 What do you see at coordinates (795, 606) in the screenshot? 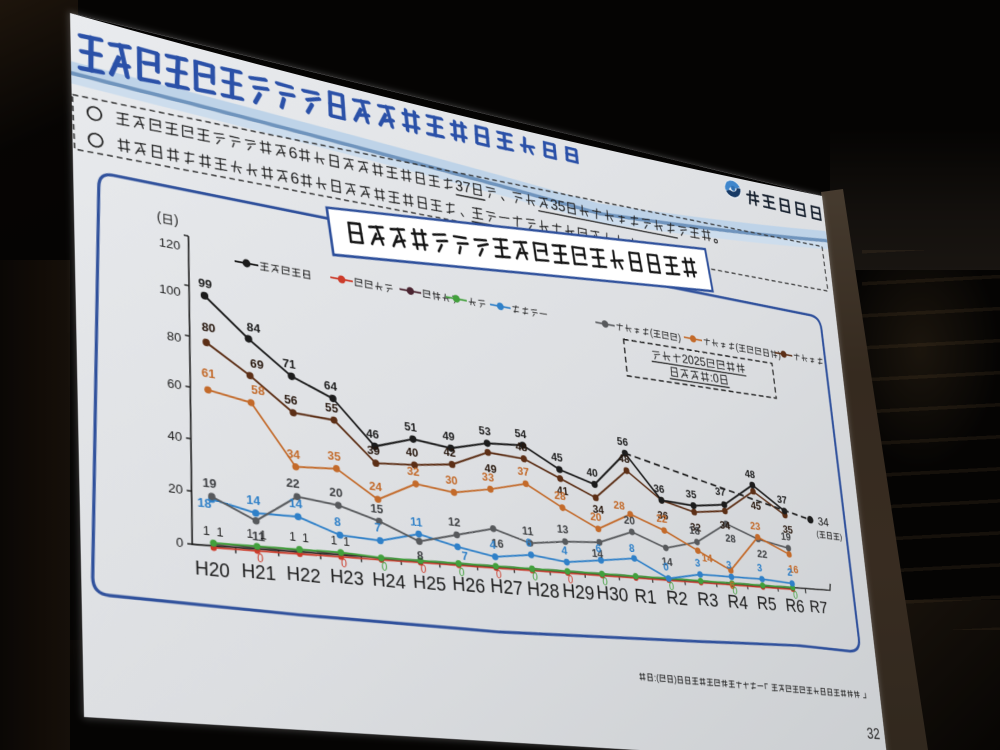
I see `svg-text: R6` at bounding box center [795, 606].